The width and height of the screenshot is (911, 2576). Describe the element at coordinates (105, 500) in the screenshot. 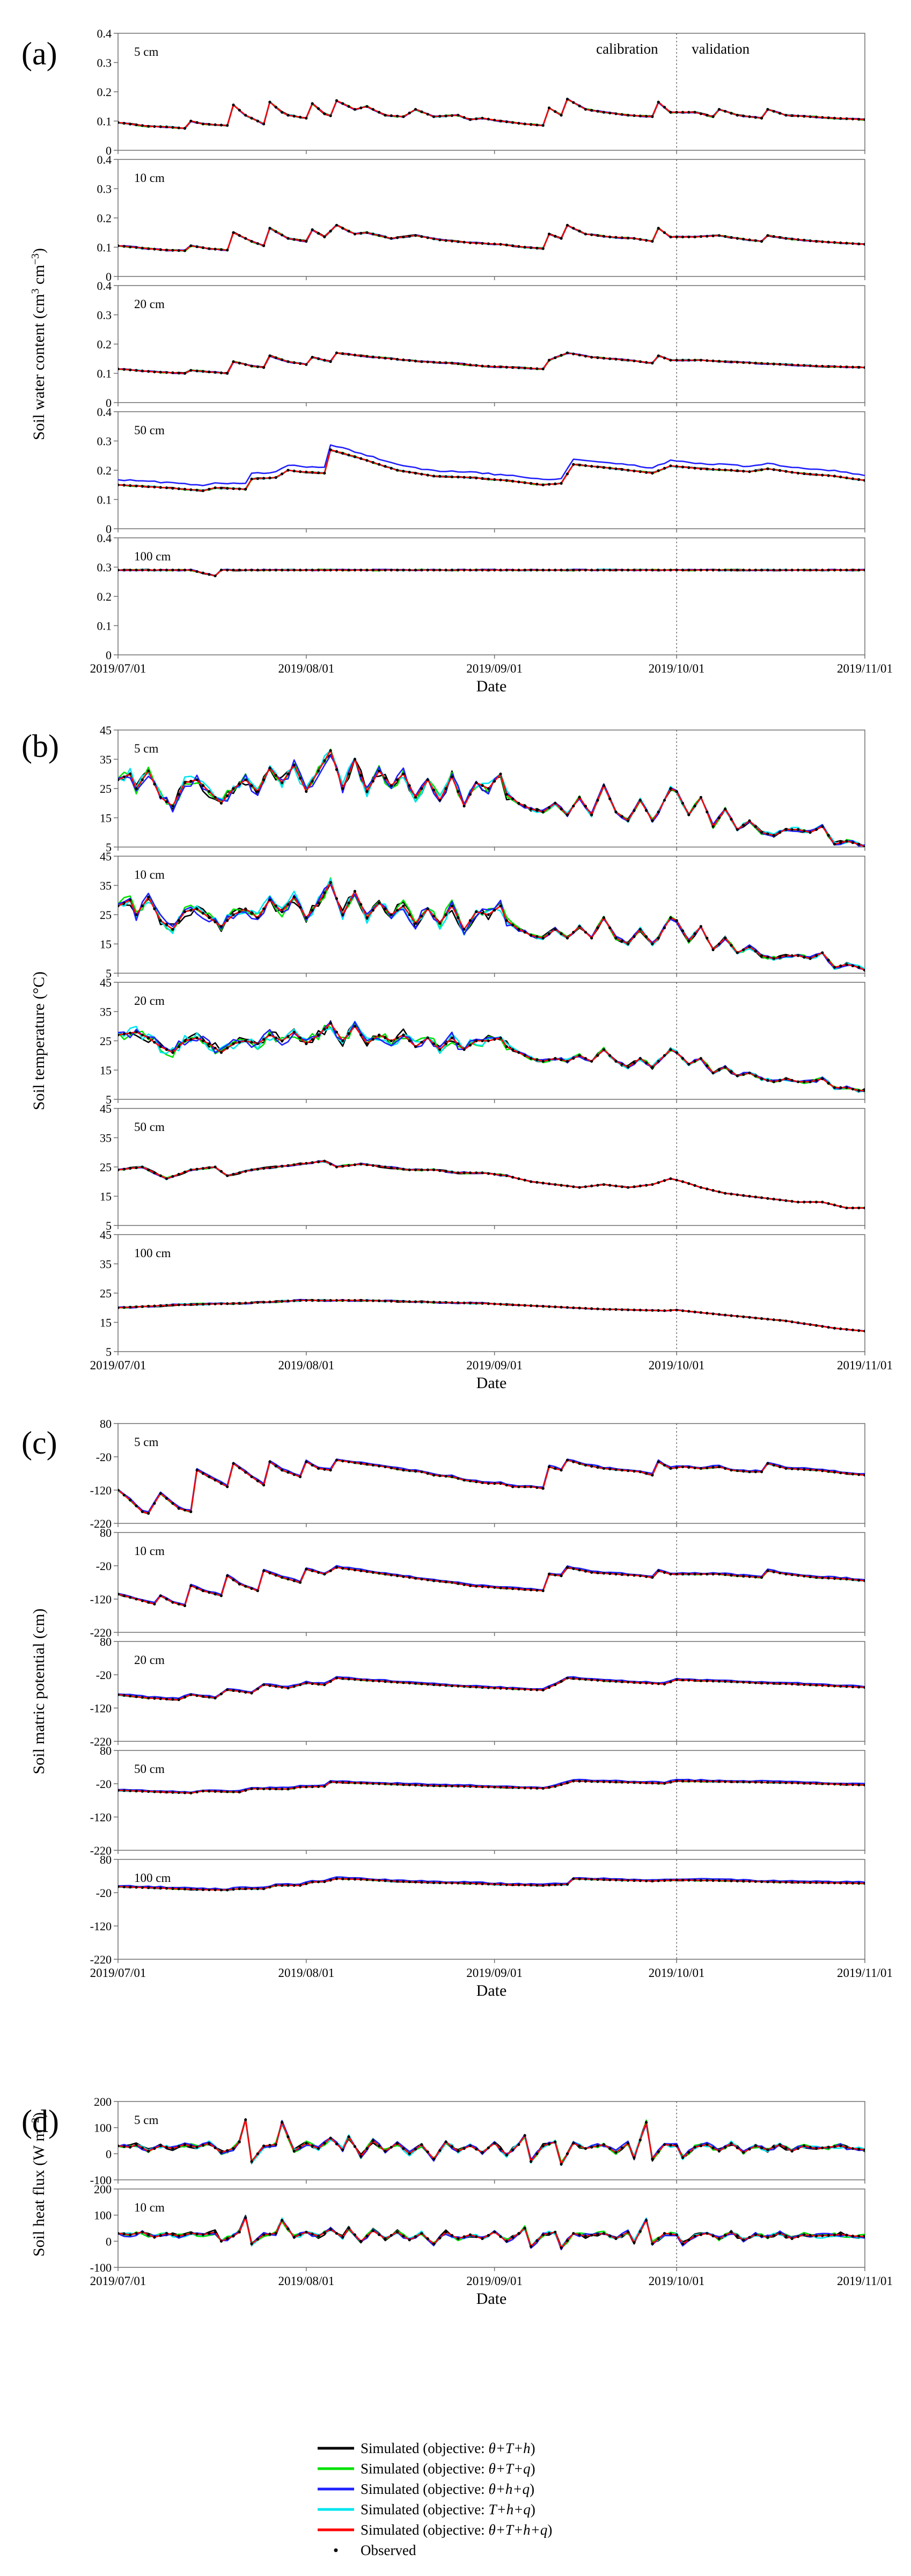

I see `y-tick-label: 0.1` at that location.